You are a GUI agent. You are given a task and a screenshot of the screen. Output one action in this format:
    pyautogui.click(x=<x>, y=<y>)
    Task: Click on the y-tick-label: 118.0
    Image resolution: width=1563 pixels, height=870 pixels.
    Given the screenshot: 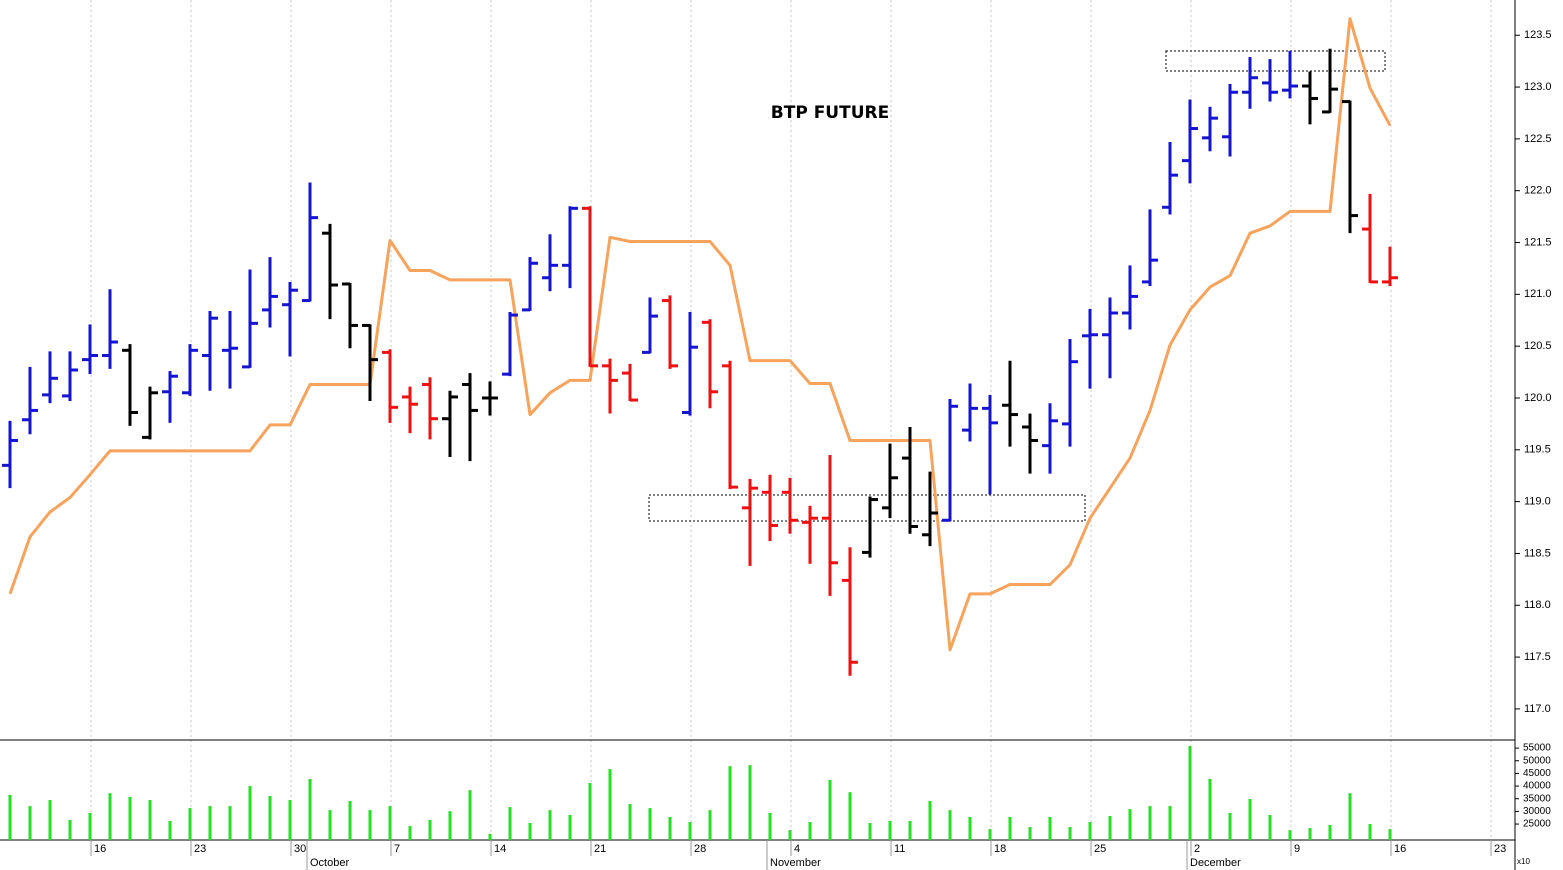 What is the action you would take?
    pyautogui.click(x=1537, y=605)
    